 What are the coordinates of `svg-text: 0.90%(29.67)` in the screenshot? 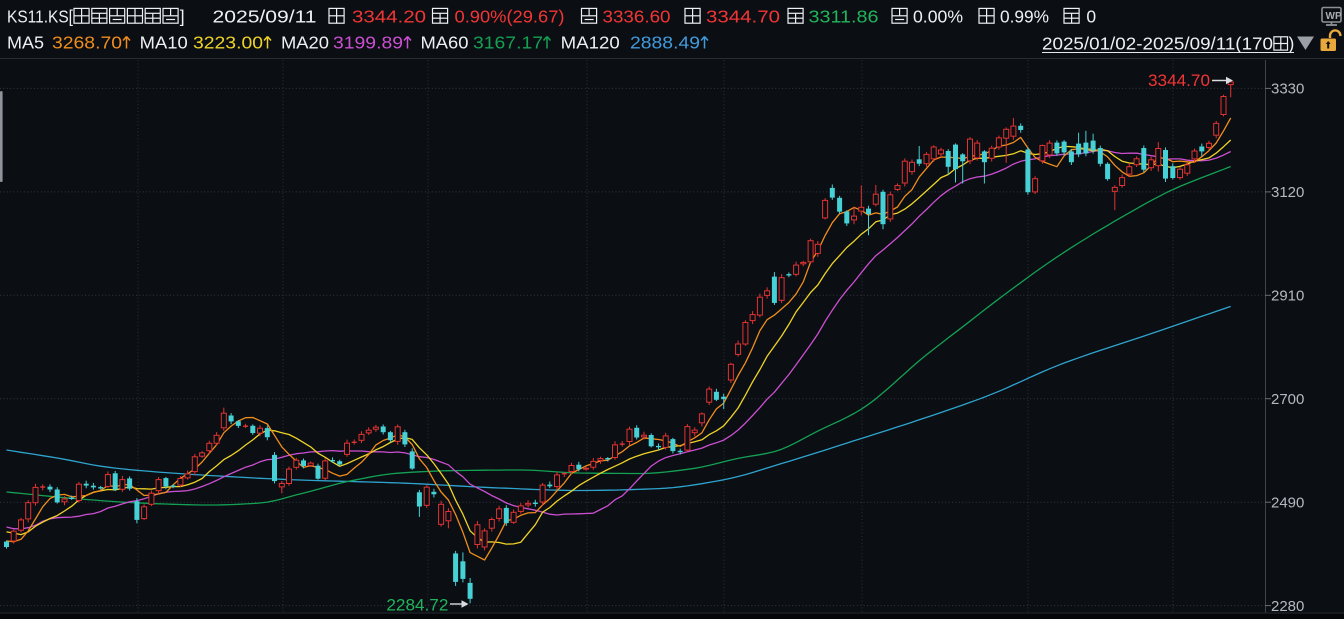 It's located at (510, 17).